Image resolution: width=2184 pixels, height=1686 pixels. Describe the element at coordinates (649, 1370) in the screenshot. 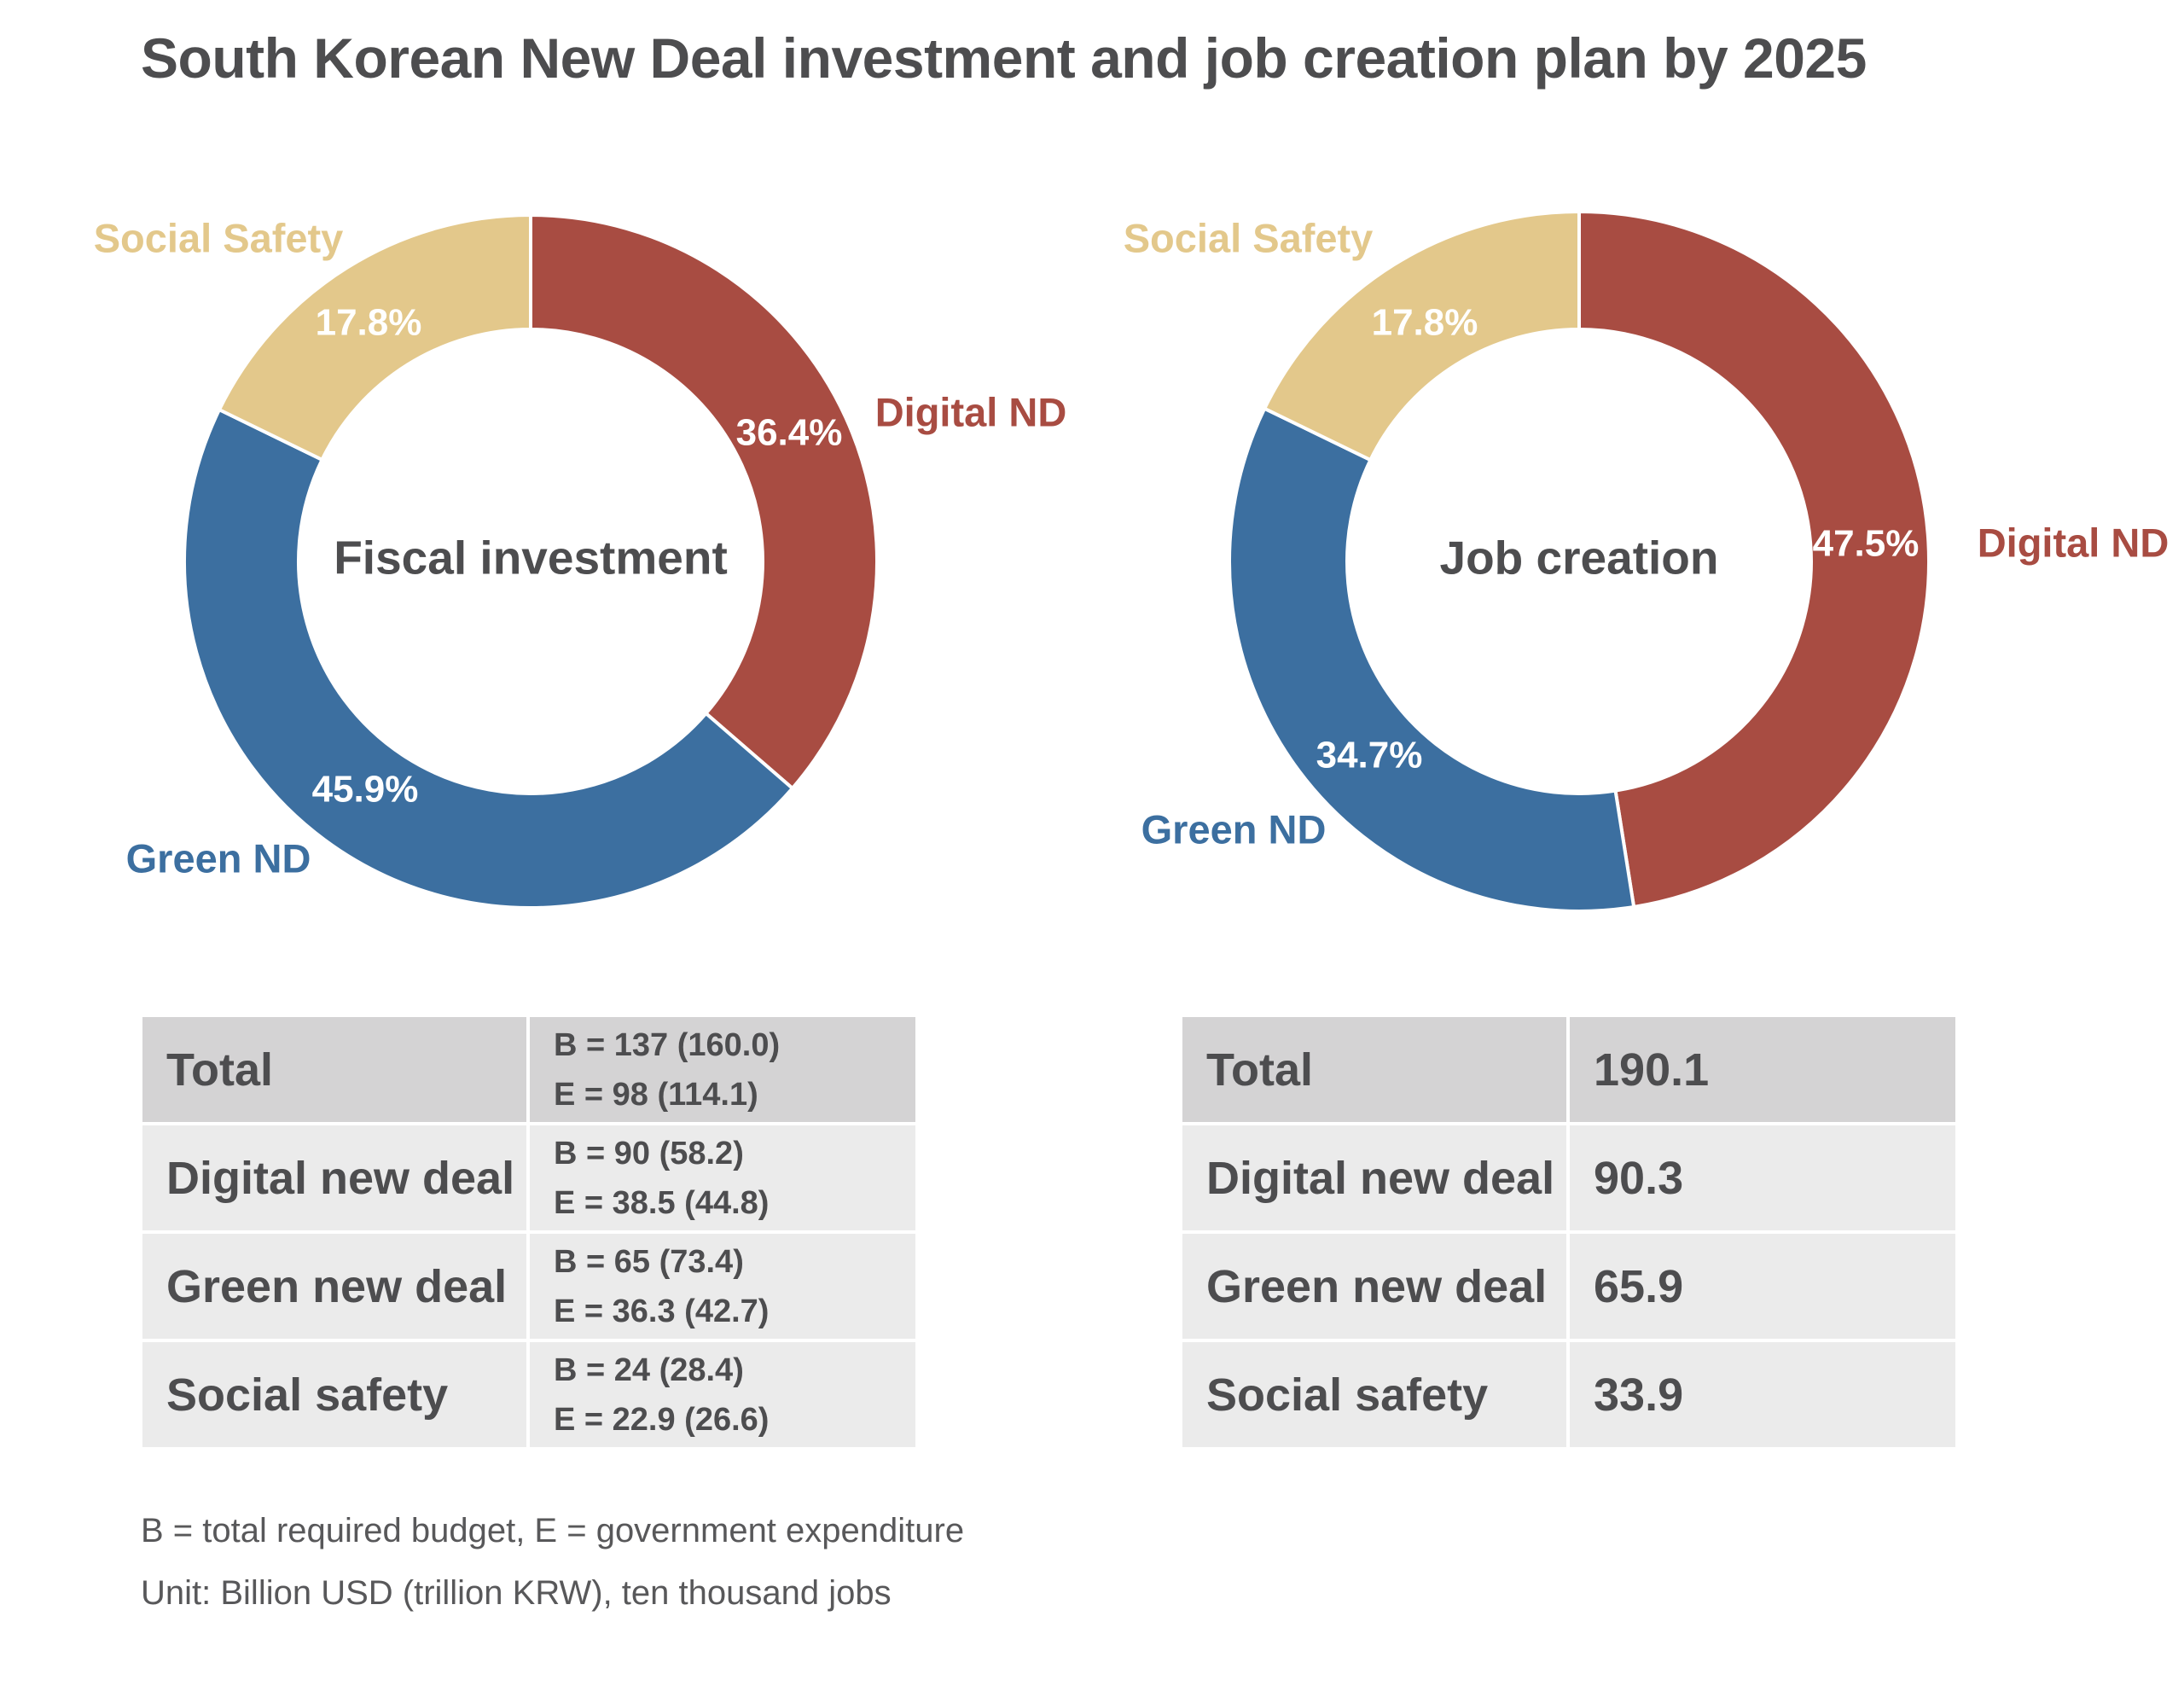

I see `budget-value: B = 24 (28.4)` at that location.